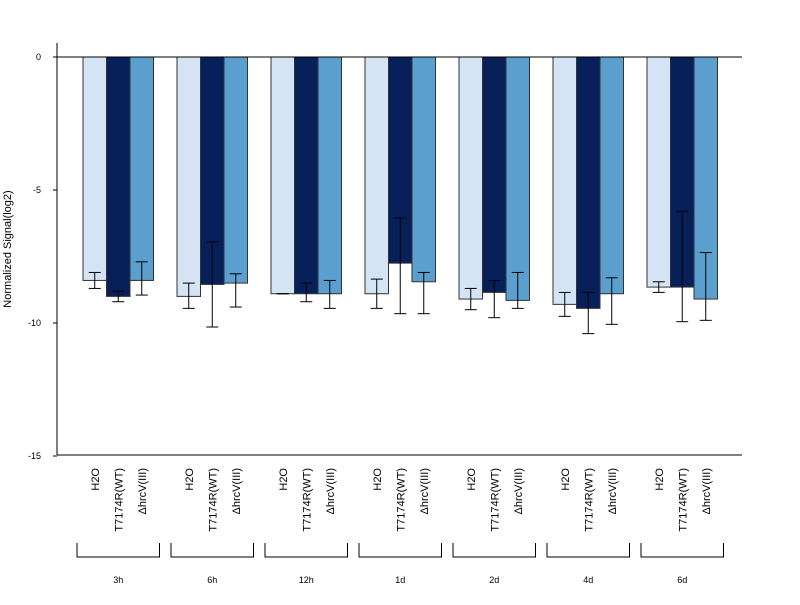  I want to click on y-tick-label: 0, so click(38, 57).